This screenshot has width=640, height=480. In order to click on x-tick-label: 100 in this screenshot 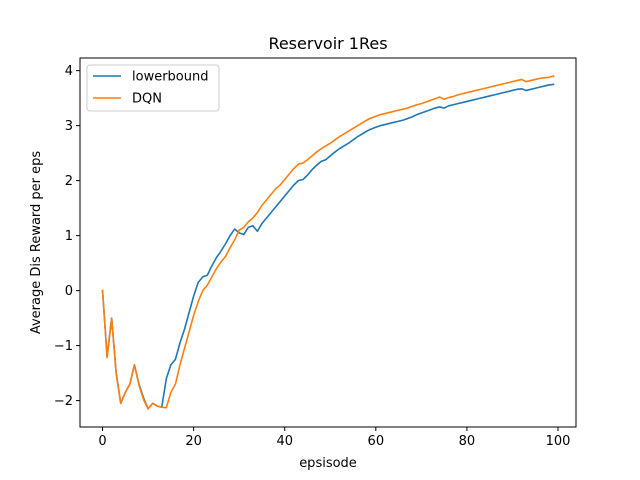, I will do `click(558, 441)`.